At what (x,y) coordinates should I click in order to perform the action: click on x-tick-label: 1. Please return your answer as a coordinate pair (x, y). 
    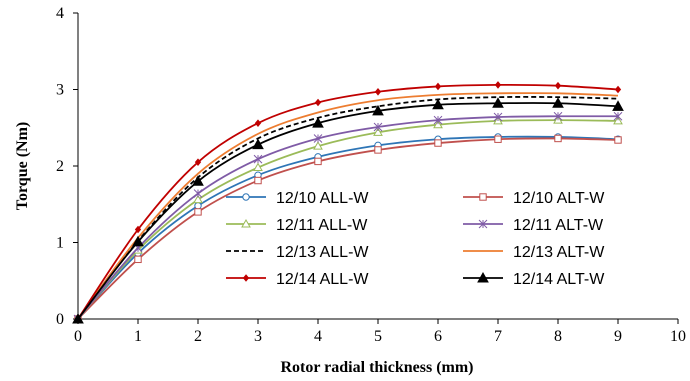
    Looking at the image, I should click on (138, 336).